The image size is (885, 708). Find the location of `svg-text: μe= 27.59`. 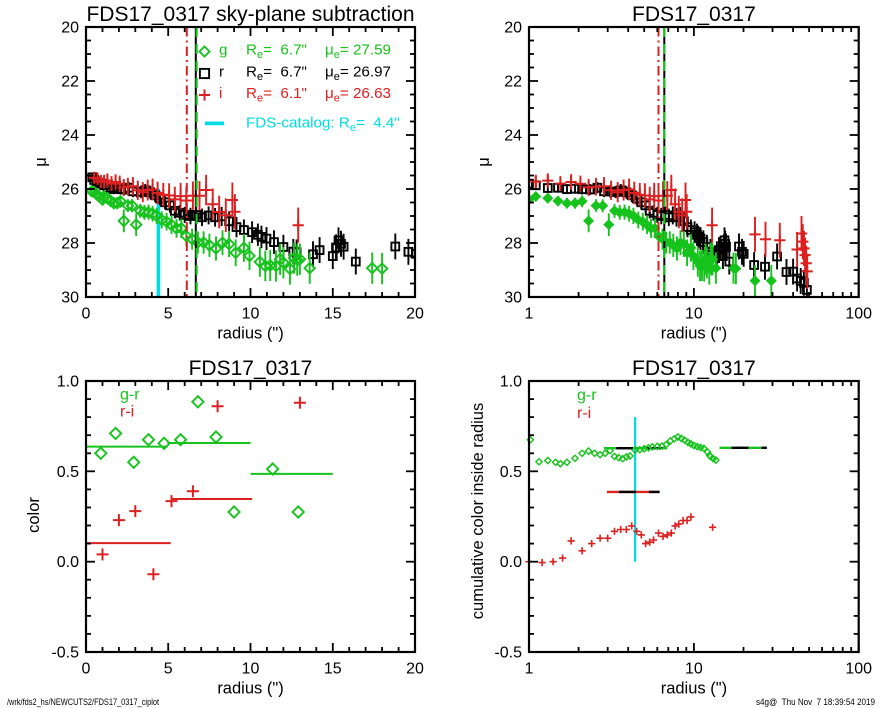

svg-text: μe= 27.59 is located at coordinates (358, 52).